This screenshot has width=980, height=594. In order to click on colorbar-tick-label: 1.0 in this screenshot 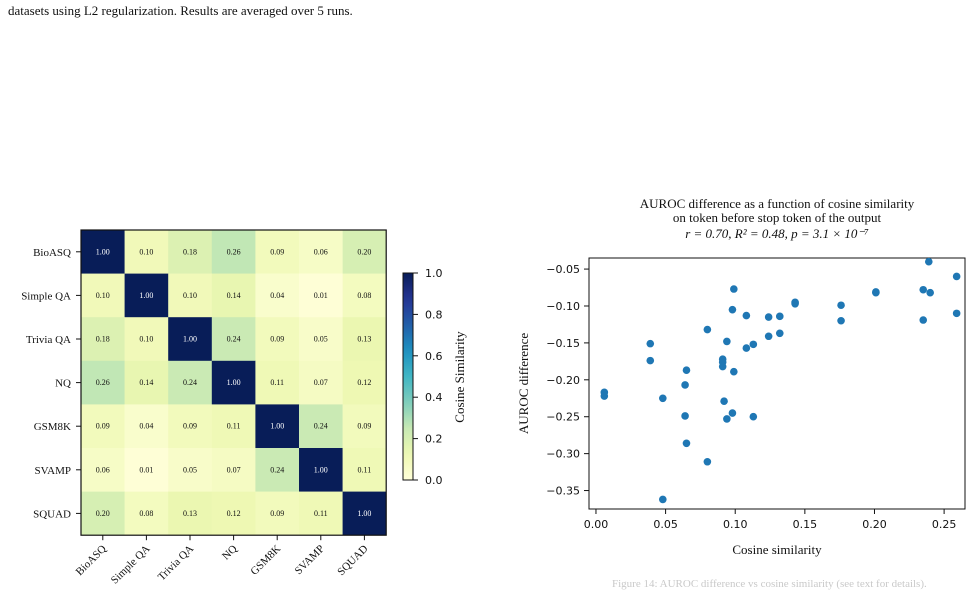, I will do `click(434, 273)`.